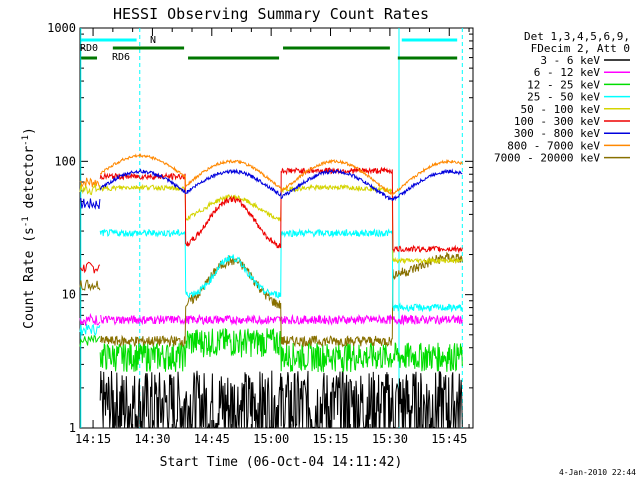 The image size is (640, 480). Describe the element at coordinates (281, 462) in the screenshot. I see `x-axis-label: Start Time (06-Oct-04 14:11:42)` at that location.